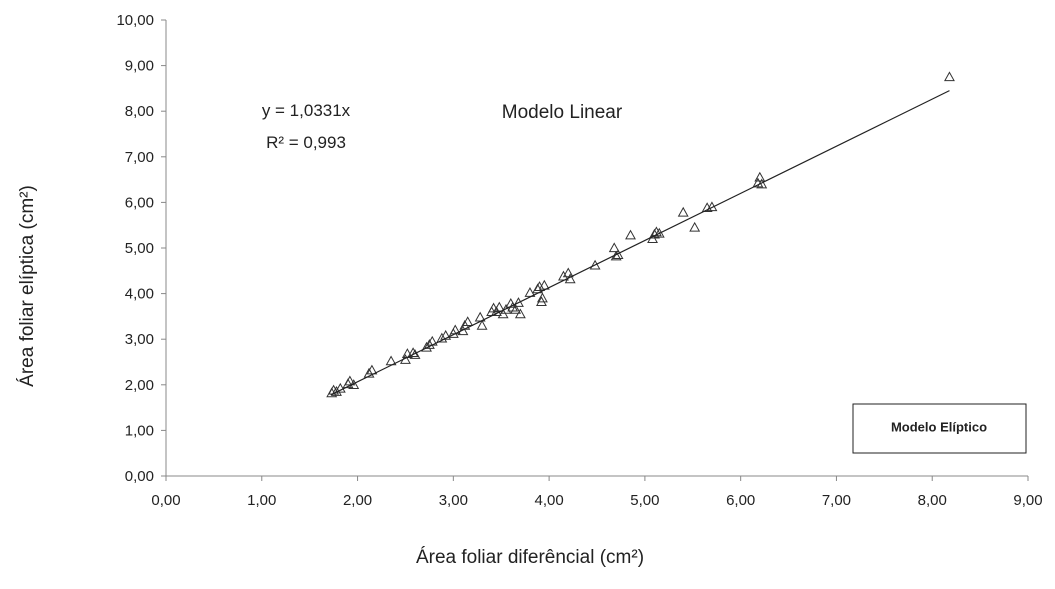 Image resolution: width=1055 pixels, height=589 pixels. I want to click on legend: Modelo Elíptico, so click(939, 428).